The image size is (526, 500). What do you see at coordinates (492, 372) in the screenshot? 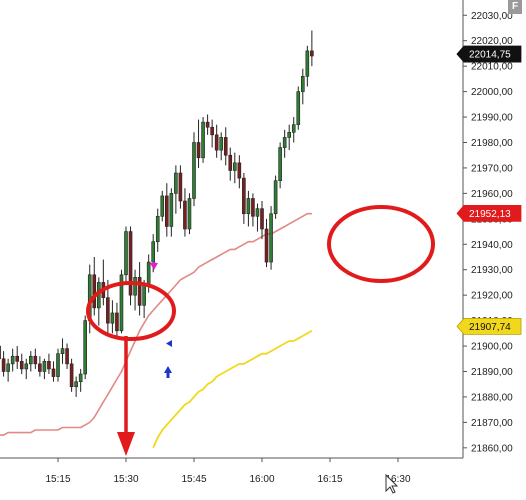
I see `y-tick-label: 21890,00` at bounding box center [492, 372].